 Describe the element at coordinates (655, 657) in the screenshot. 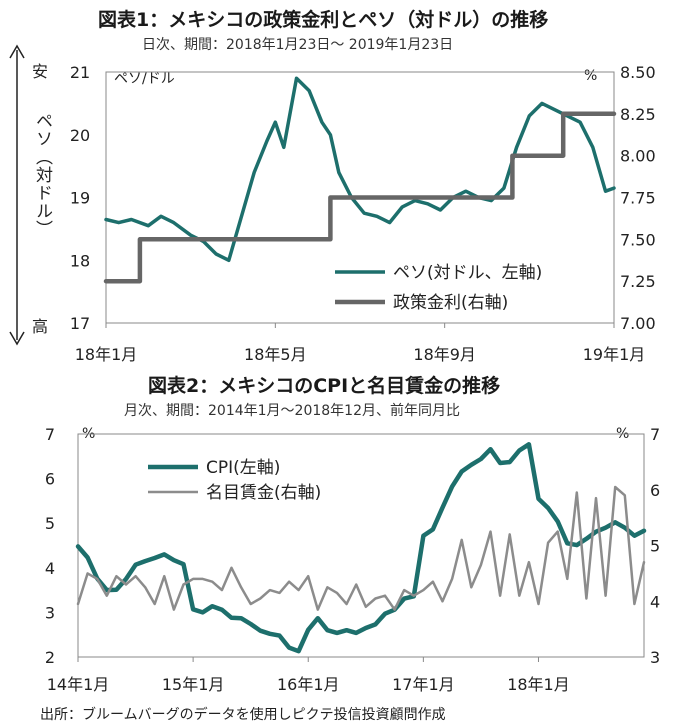

I see `chart2-y-right-tick-label: 3` at that location.